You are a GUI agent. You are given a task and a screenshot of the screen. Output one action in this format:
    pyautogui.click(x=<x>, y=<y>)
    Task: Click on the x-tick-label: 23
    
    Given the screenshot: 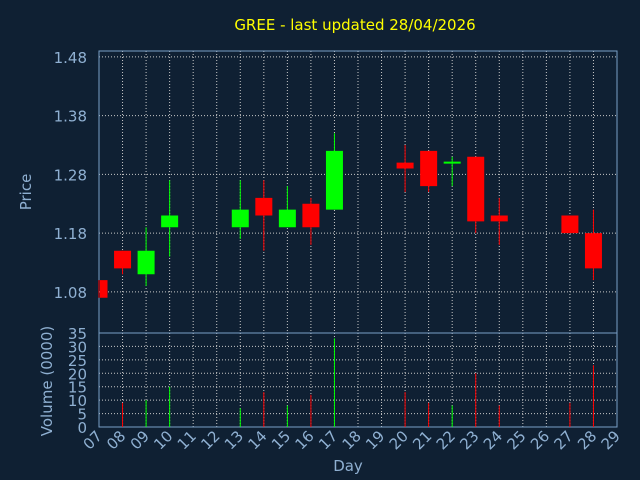 What is the action you would take?
    pyautogui.click(x=469, y=440)
    